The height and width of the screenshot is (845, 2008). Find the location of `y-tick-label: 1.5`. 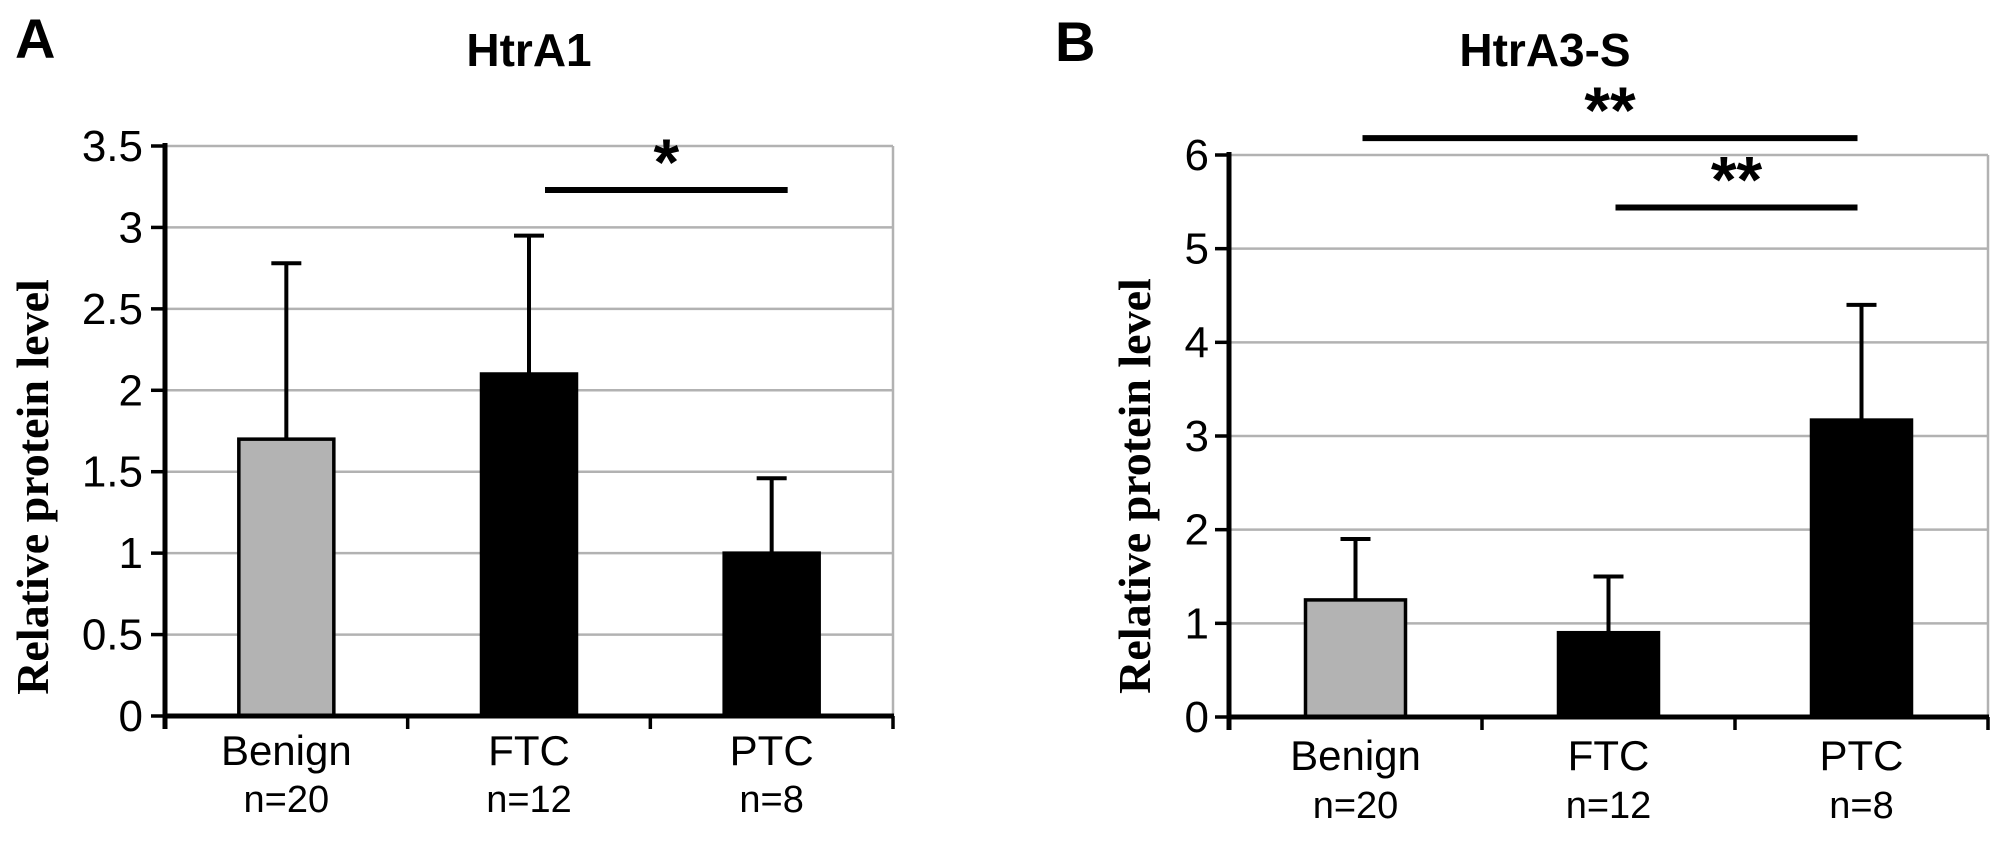

y-tick-label: 1.5 is located at coordinates (112, 472).